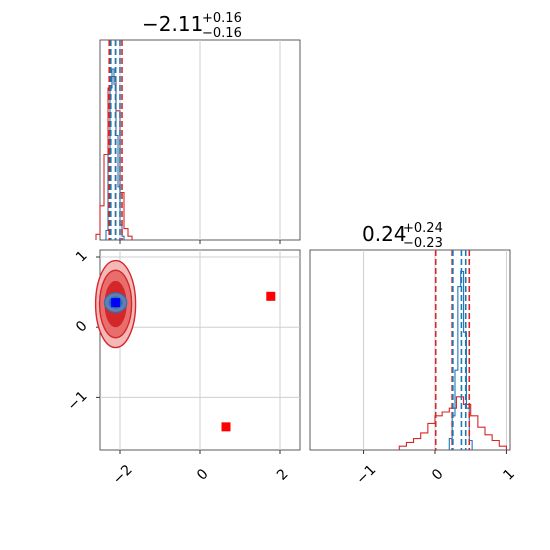 The image size is (550, 550). I want to click on x-tick-label: −2, so click(123, 475).